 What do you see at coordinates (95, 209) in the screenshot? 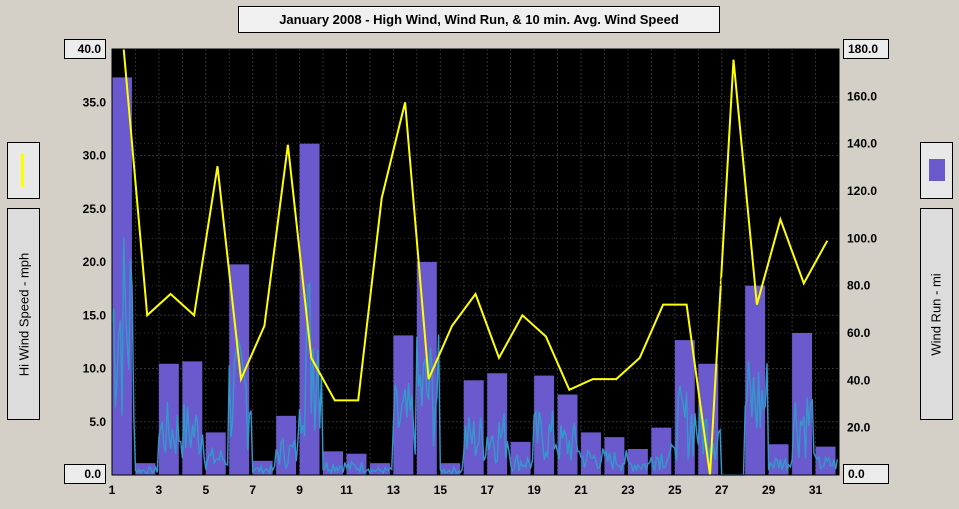
I see `y-left-tick-label: 25.0` at bounding box center [95, 209].